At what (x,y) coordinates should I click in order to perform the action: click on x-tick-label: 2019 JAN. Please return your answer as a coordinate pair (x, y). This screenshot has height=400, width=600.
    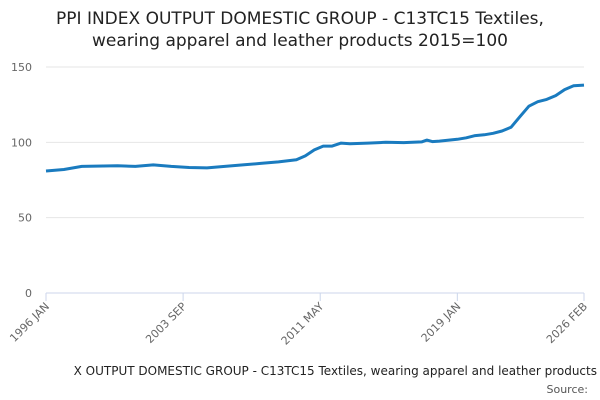
    Looking at the image, I should click on (441, 322).